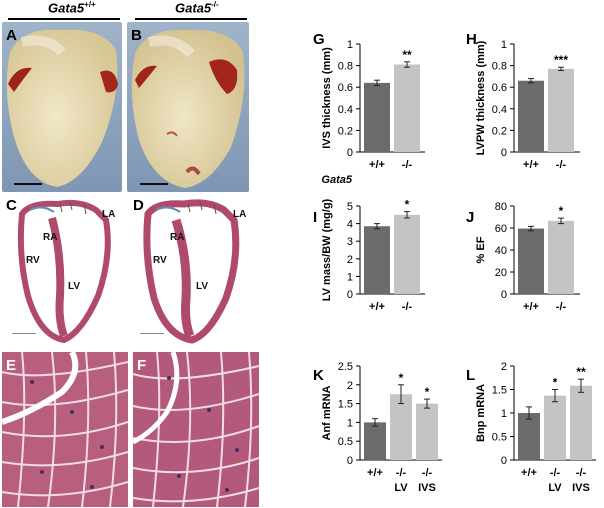 This screenshot has height=508, width=604. What do you see at coordinates (350, 386) in the screenshot?
I see `chart-k-y-tick-label: 2` at bounding box center [350, 386].